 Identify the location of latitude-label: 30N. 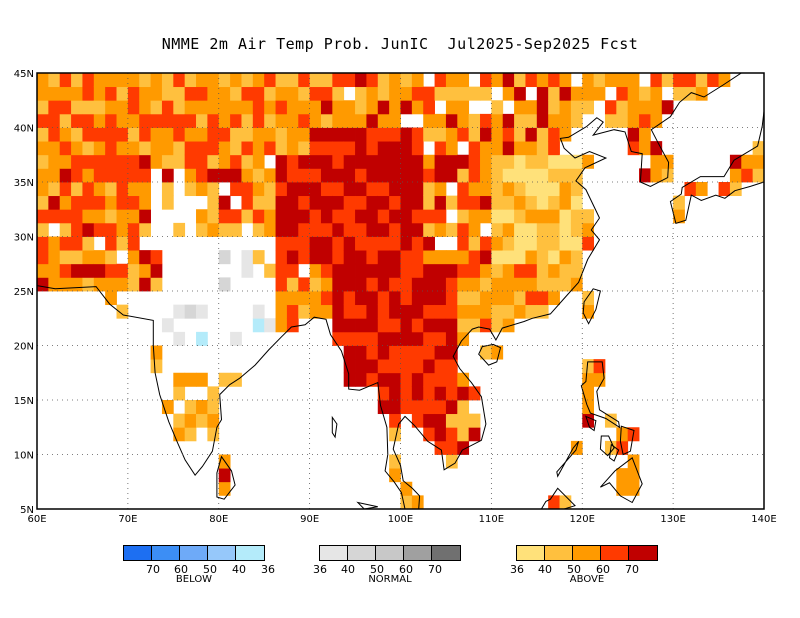
(24, 238).